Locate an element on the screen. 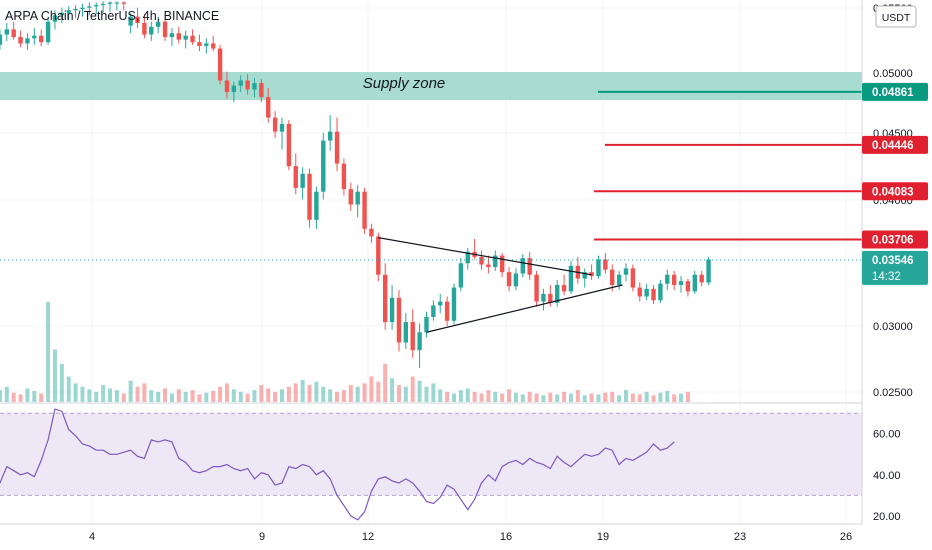 Image resolution: width=932 pixels, height=550 pixels. supply-zone-label: Supply zone is located at coordinates (404, 83).